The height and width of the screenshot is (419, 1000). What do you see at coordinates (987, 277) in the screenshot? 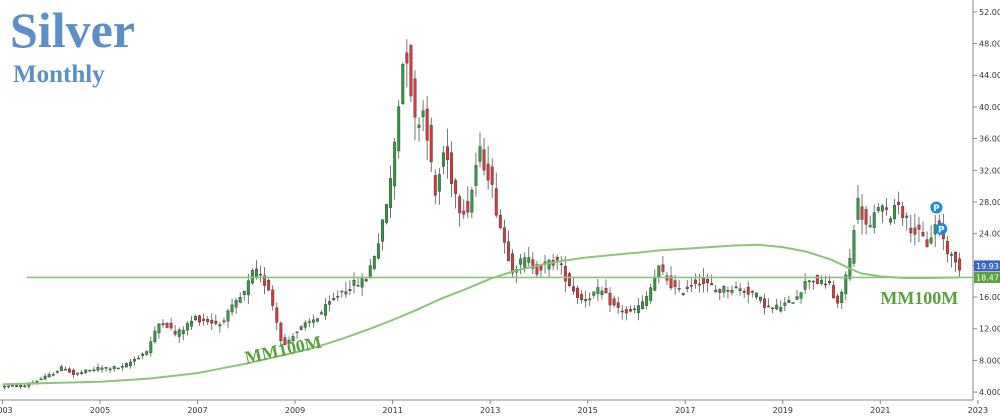
I see `price-label: 18.47` at bounding box center [987, 277].